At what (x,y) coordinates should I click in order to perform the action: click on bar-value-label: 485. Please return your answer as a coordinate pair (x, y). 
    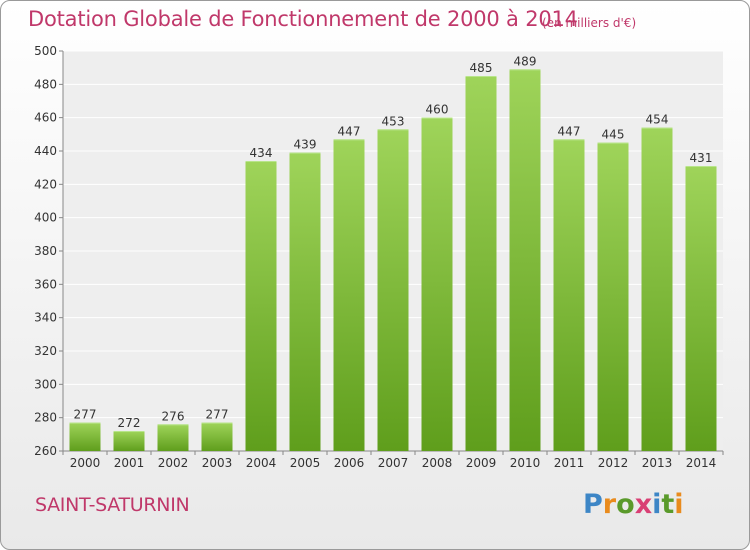
    Looking at the image, I should click on (481, 68).